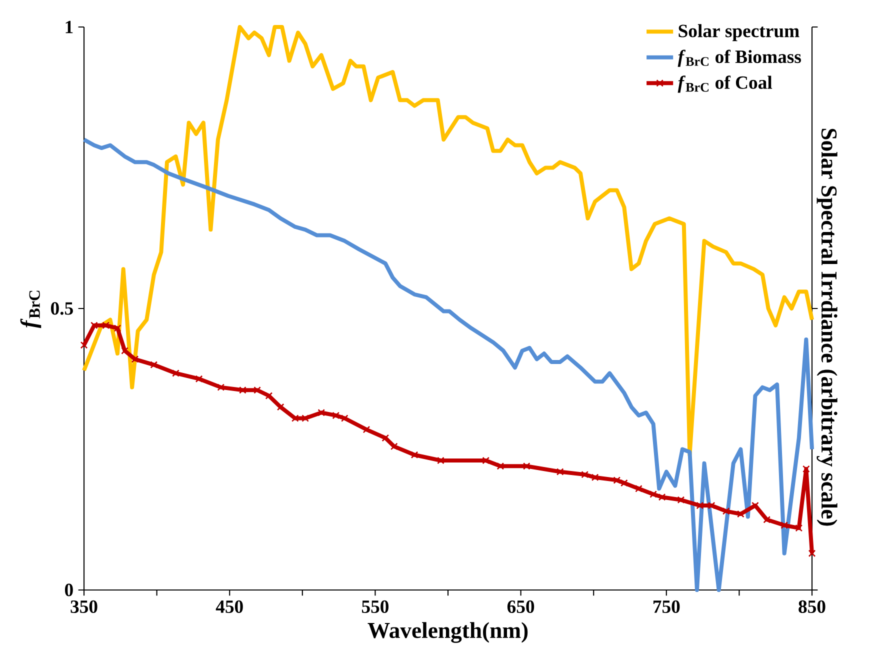  Describe the element at coordinates (739, 33) in the screenshot. I see `legend-label: Solar spectrum` at that location.